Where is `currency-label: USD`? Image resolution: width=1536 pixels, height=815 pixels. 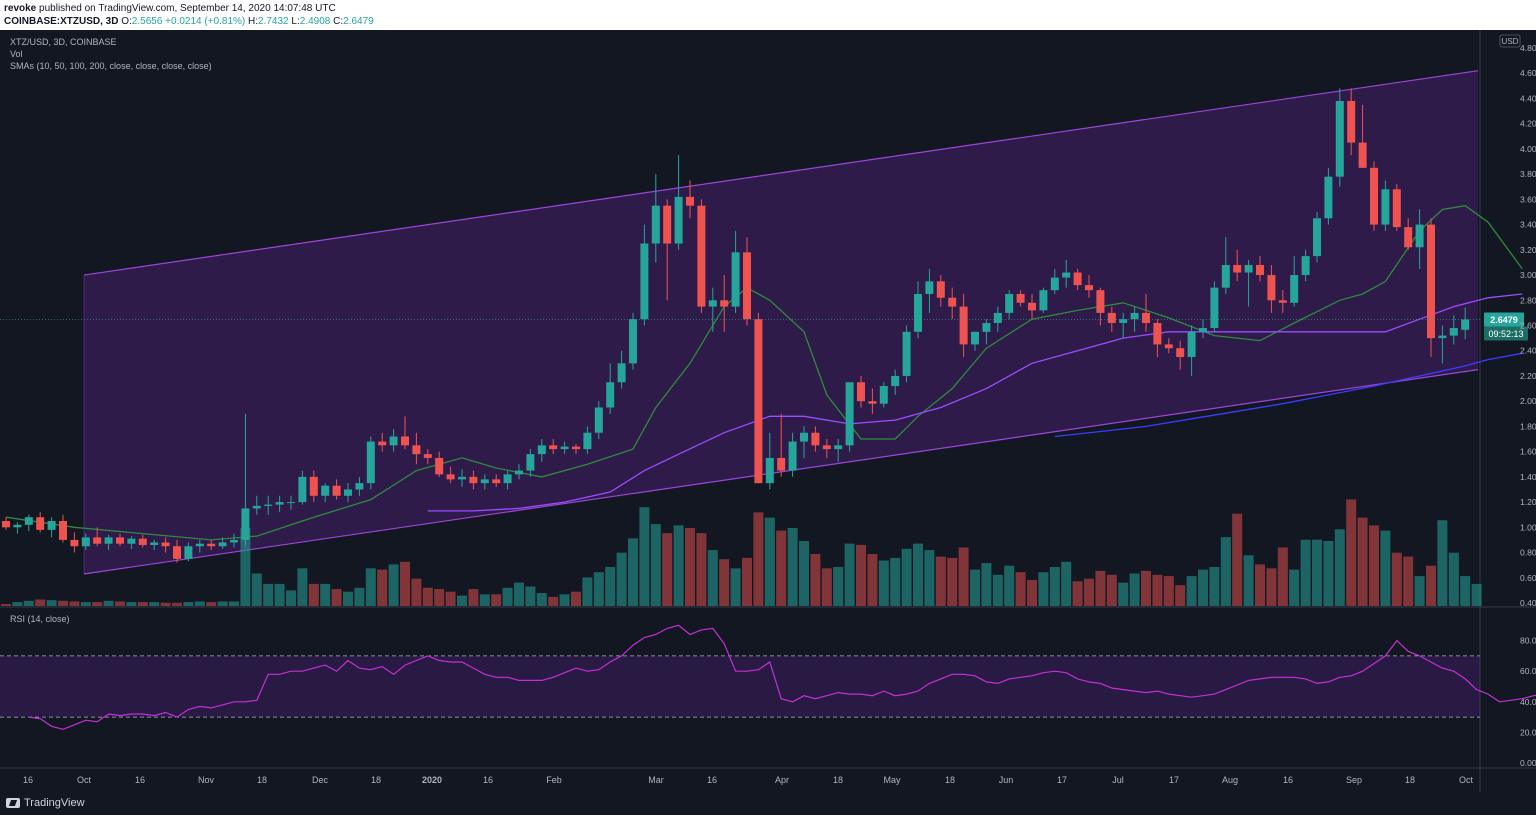
currency-label: USD is located at coordinates (1510, 41).